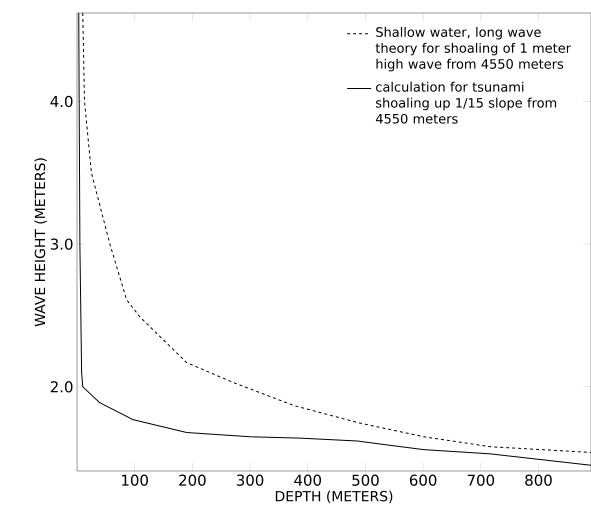 This screenshot has width=591, height=518. I want to click on x-tick-label: 300, so click(250, 480).